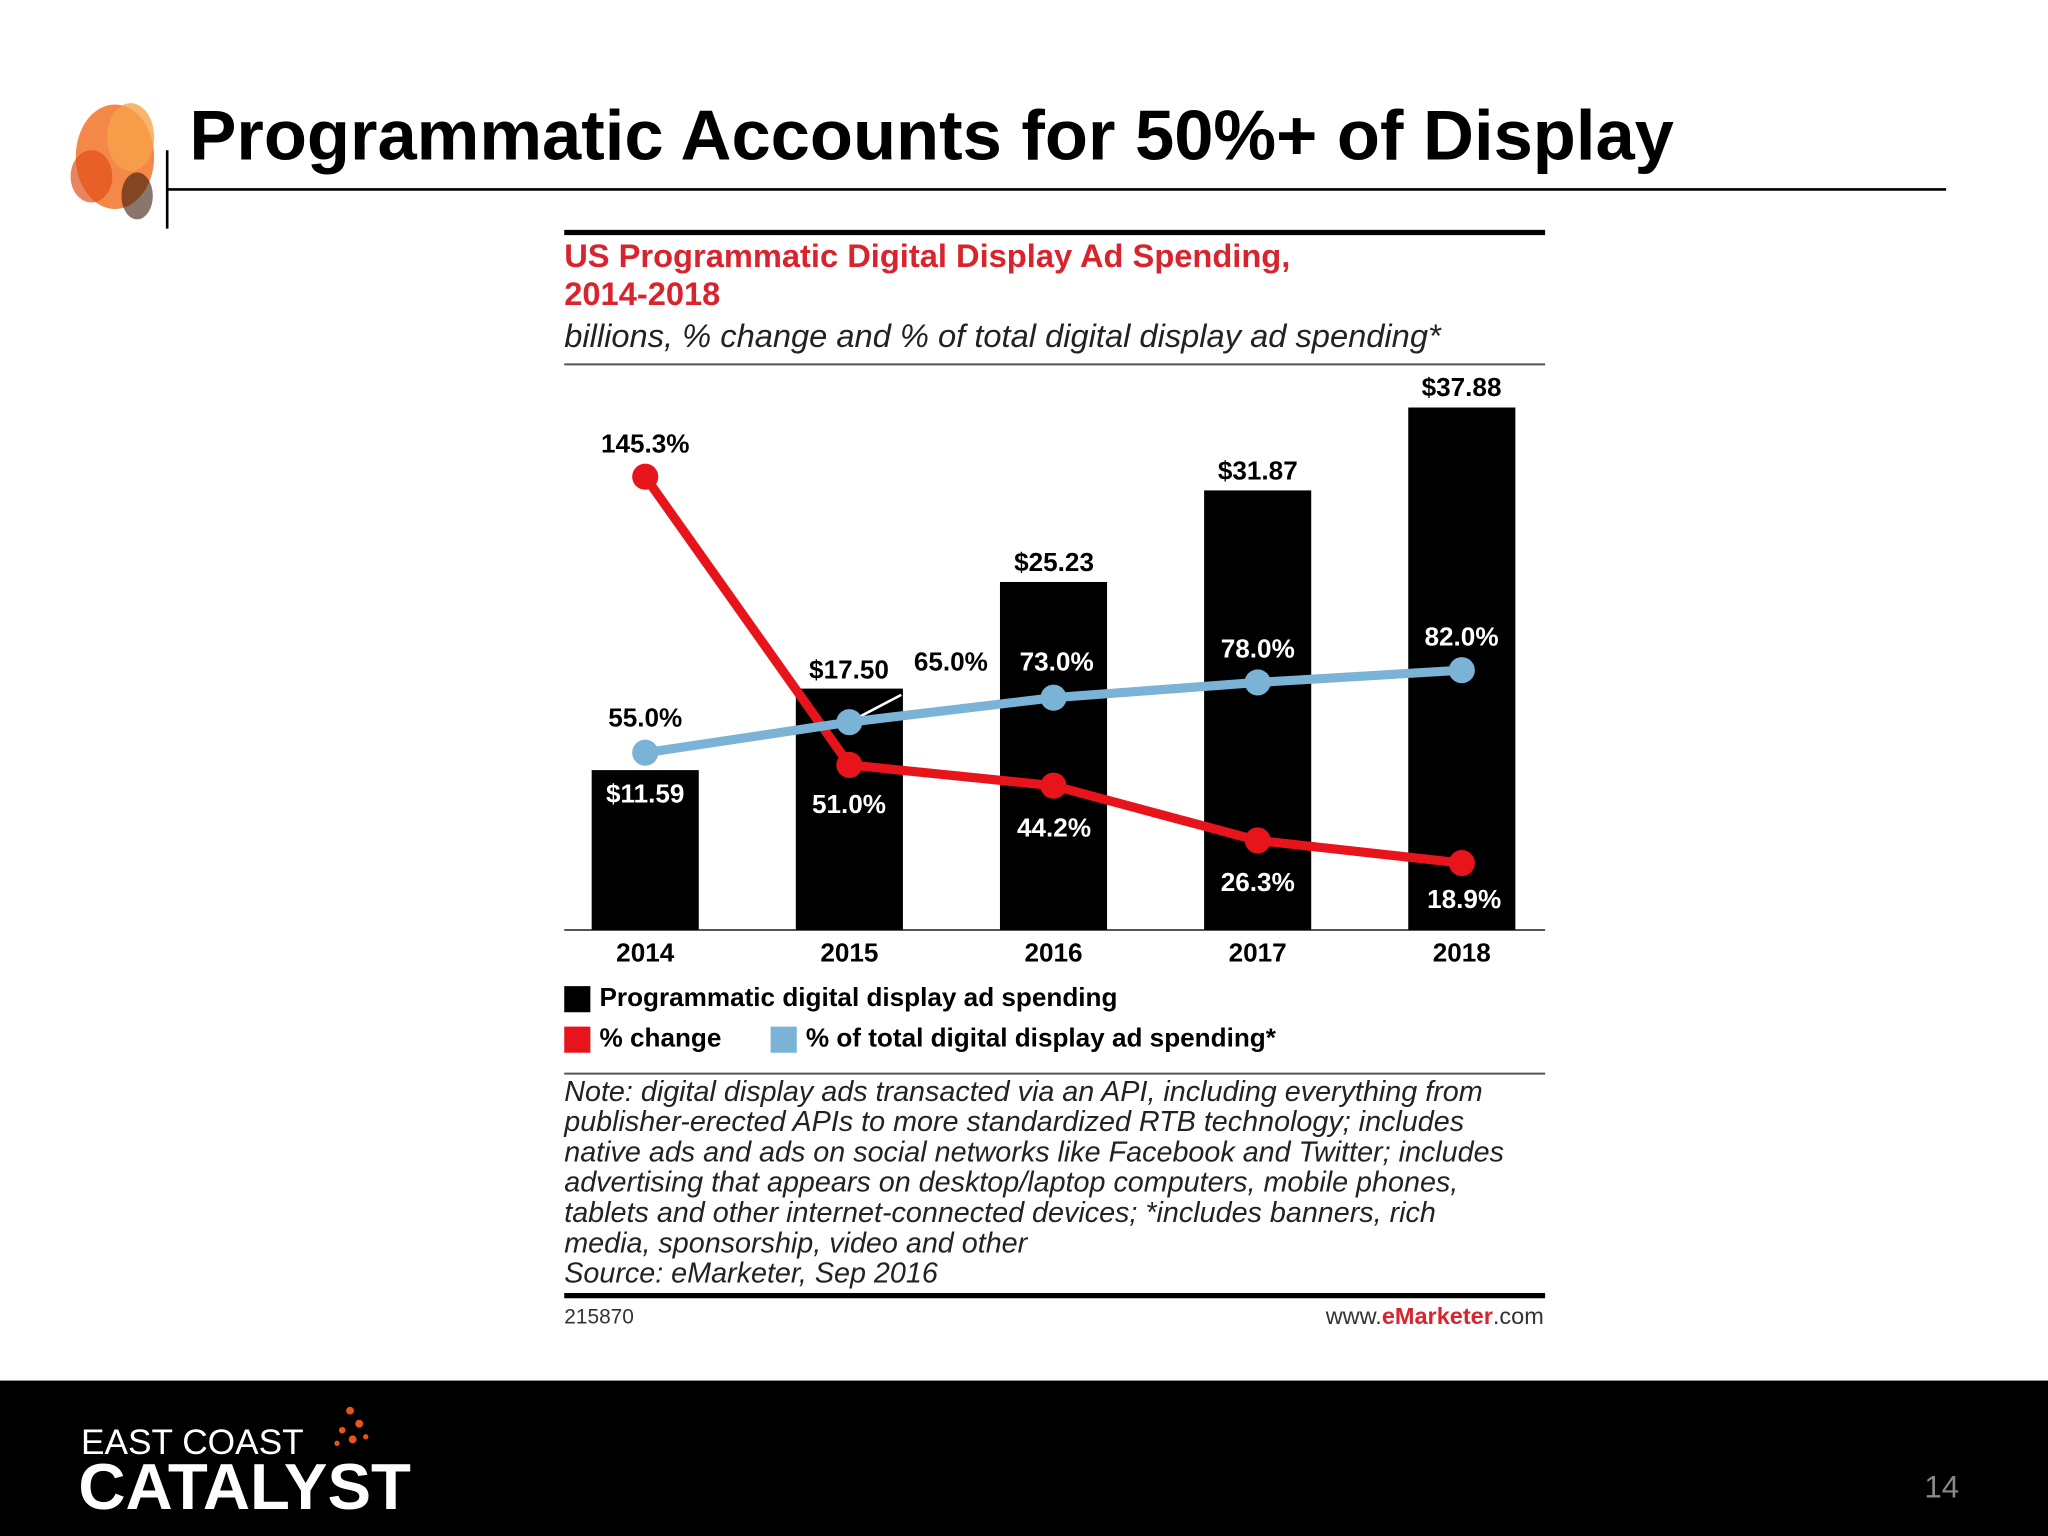 Image resolution: width=2048 pixels, height=1536 pixels. What do you see at coordinates (661, 1038) in the screenshot?
I see `legend-label: % change` at bounding box center [661, 1038].